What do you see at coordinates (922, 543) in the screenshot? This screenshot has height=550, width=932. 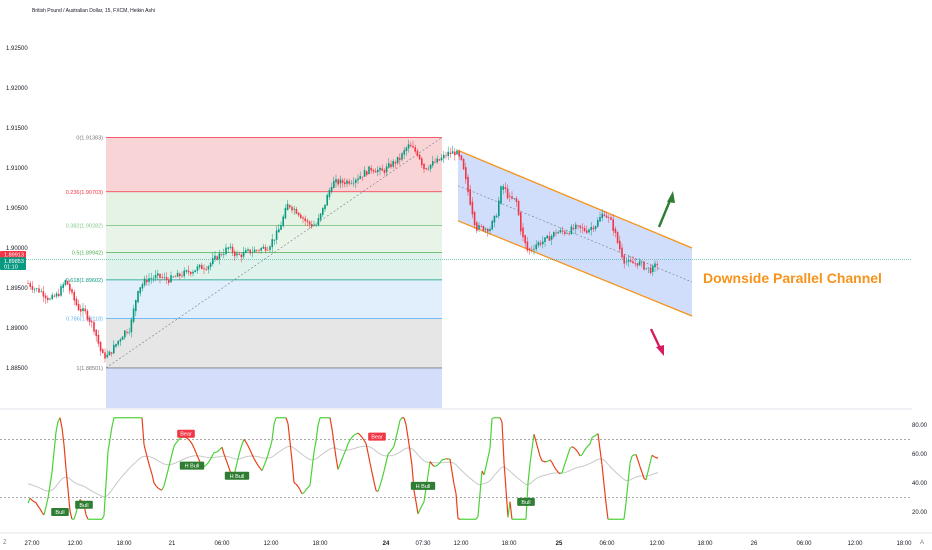 I see `auto-scale-icon: A` at bounding box center [922, 543].